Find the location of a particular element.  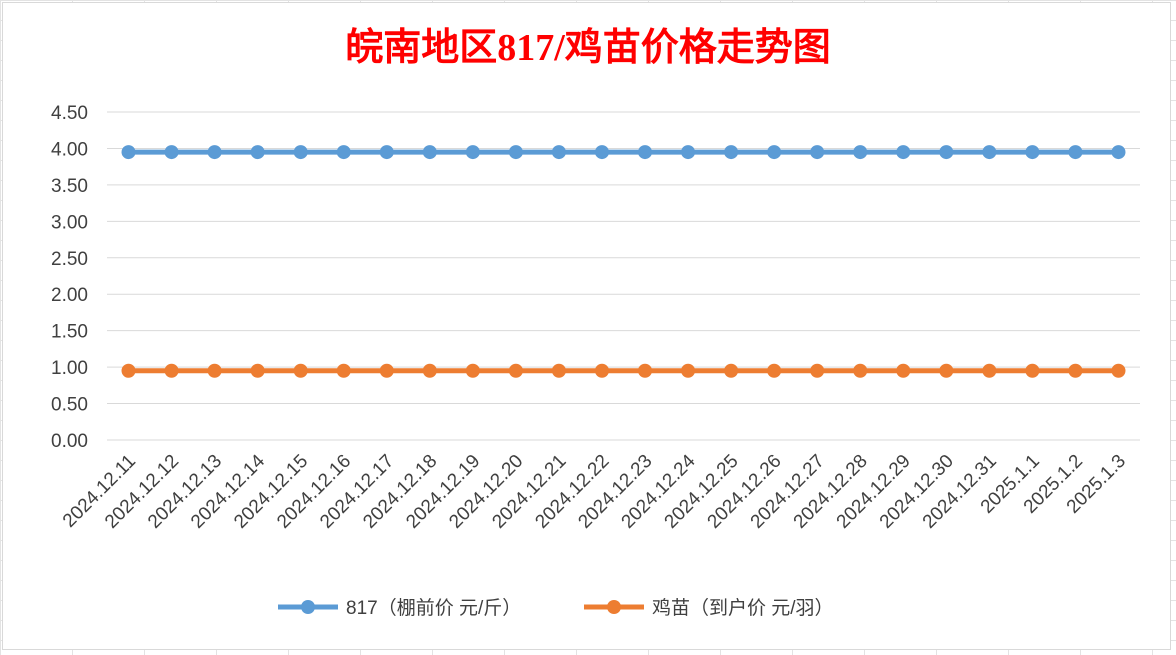

y-tick-label: 4.00 is located at coordinates (69, 149).